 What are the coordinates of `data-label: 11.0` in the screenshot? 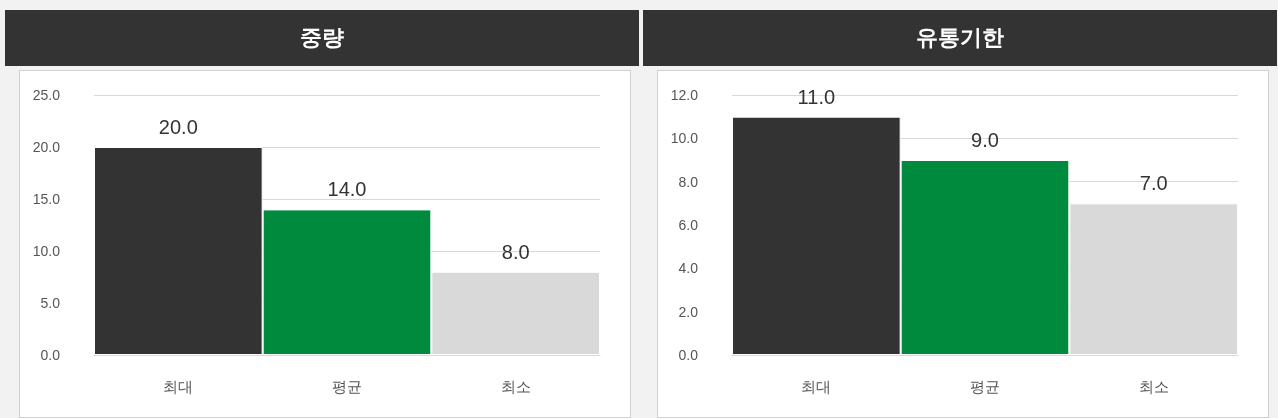 It's located at (816, 96).